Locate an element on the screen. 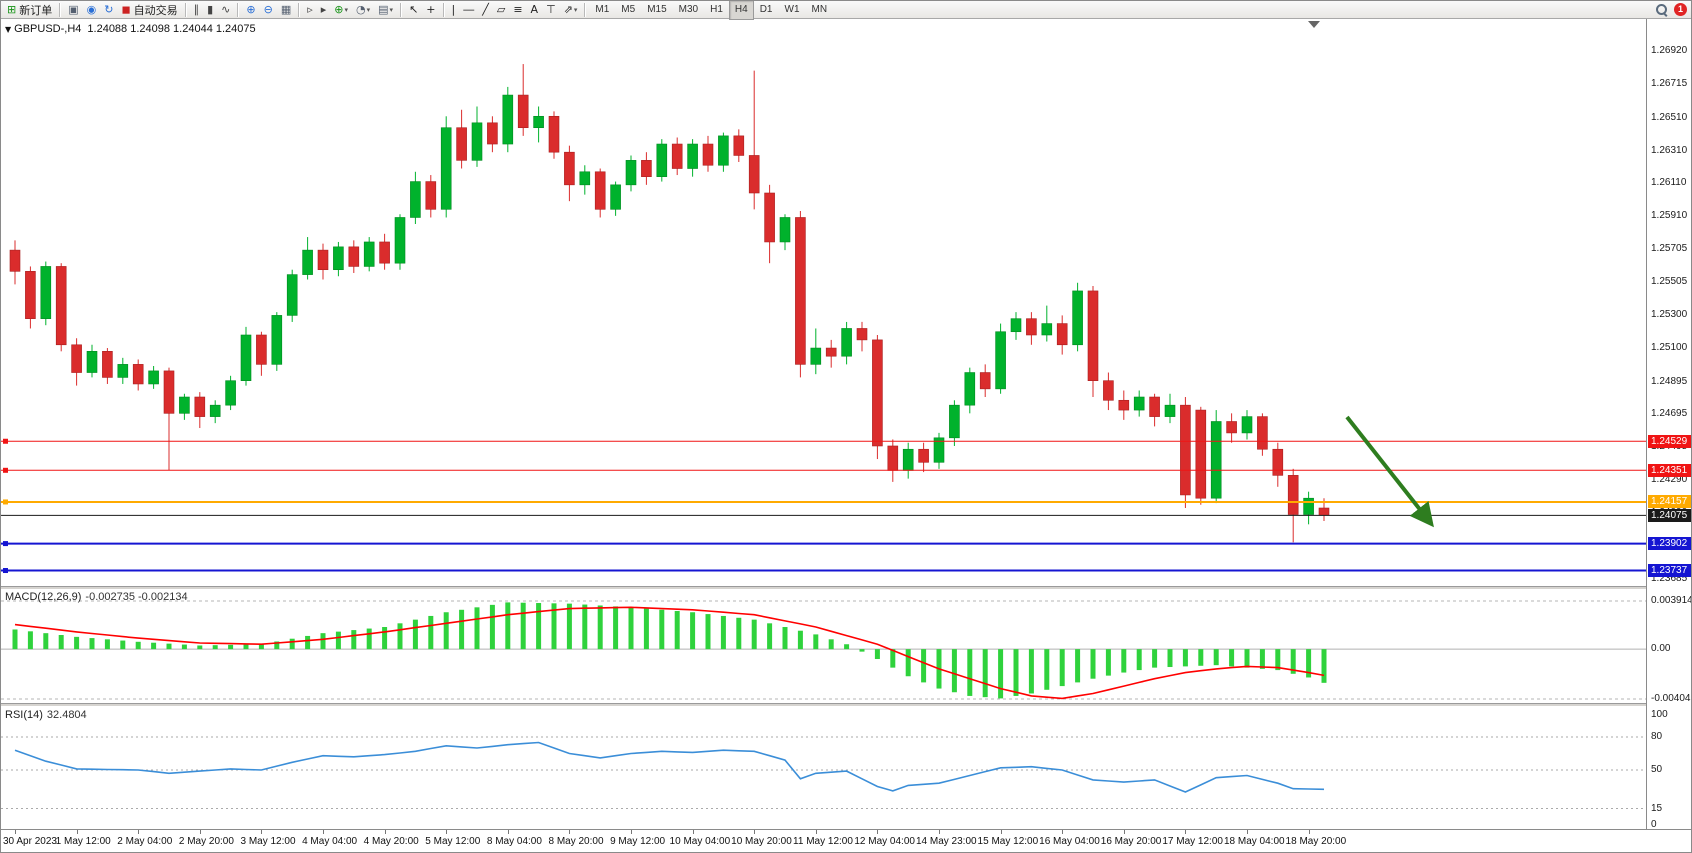 The width and height of the screenshot is (1692, 853). time-axis-label: 1 May 12:00 is located at coordinates (83, 841).